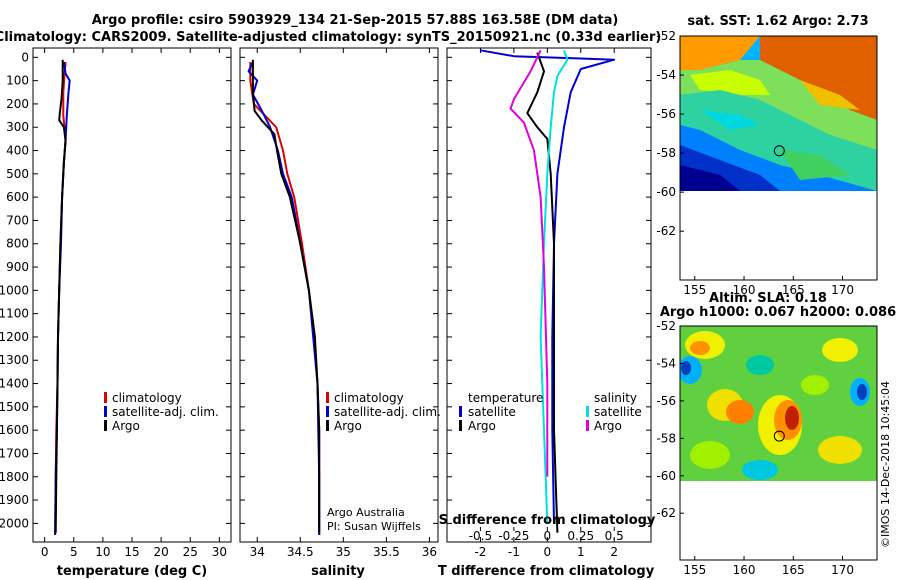 This screenshot has width=900, height=580. What do you see at coordinates (778, 403) in the screenshot?
I see `sla-map-image` at bounding box center [778, 403].